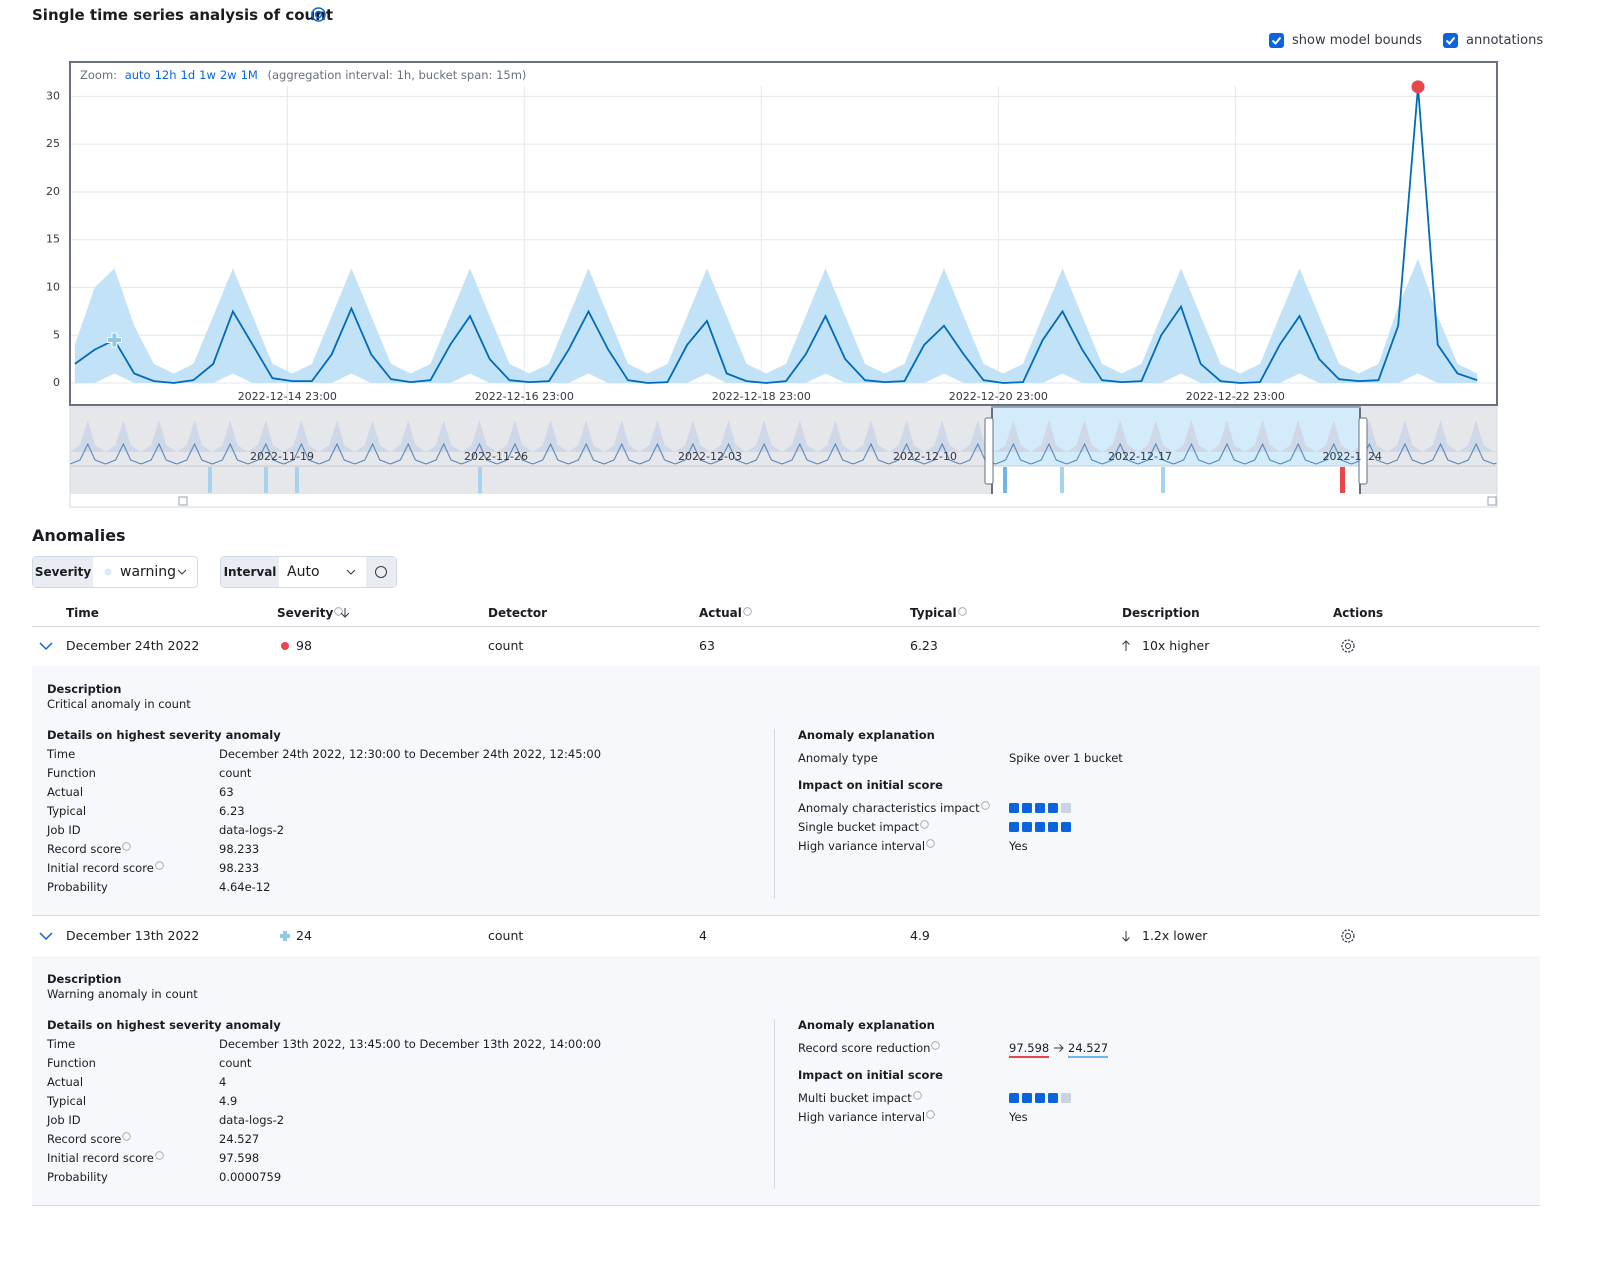 This screenshot has width=1600, height=1275. I want to click on field-label: Probability, so click(77, 887).